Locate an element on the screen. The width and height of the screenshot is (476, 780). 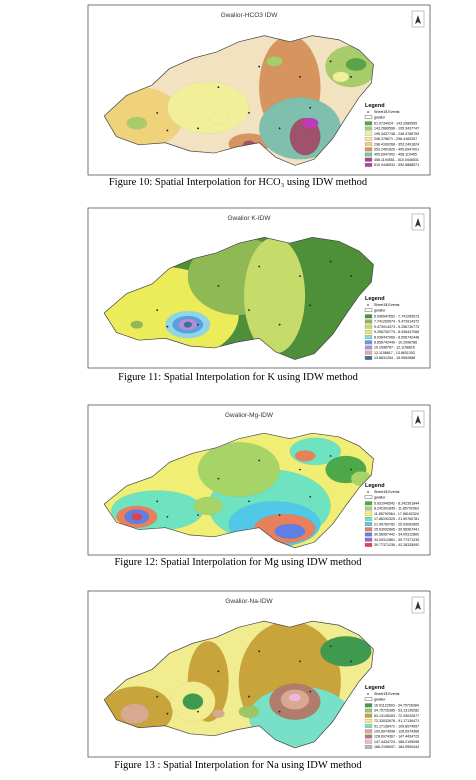
legend-label: 91.17136472 - 109.8974597 is located at coordinates (396, 726).